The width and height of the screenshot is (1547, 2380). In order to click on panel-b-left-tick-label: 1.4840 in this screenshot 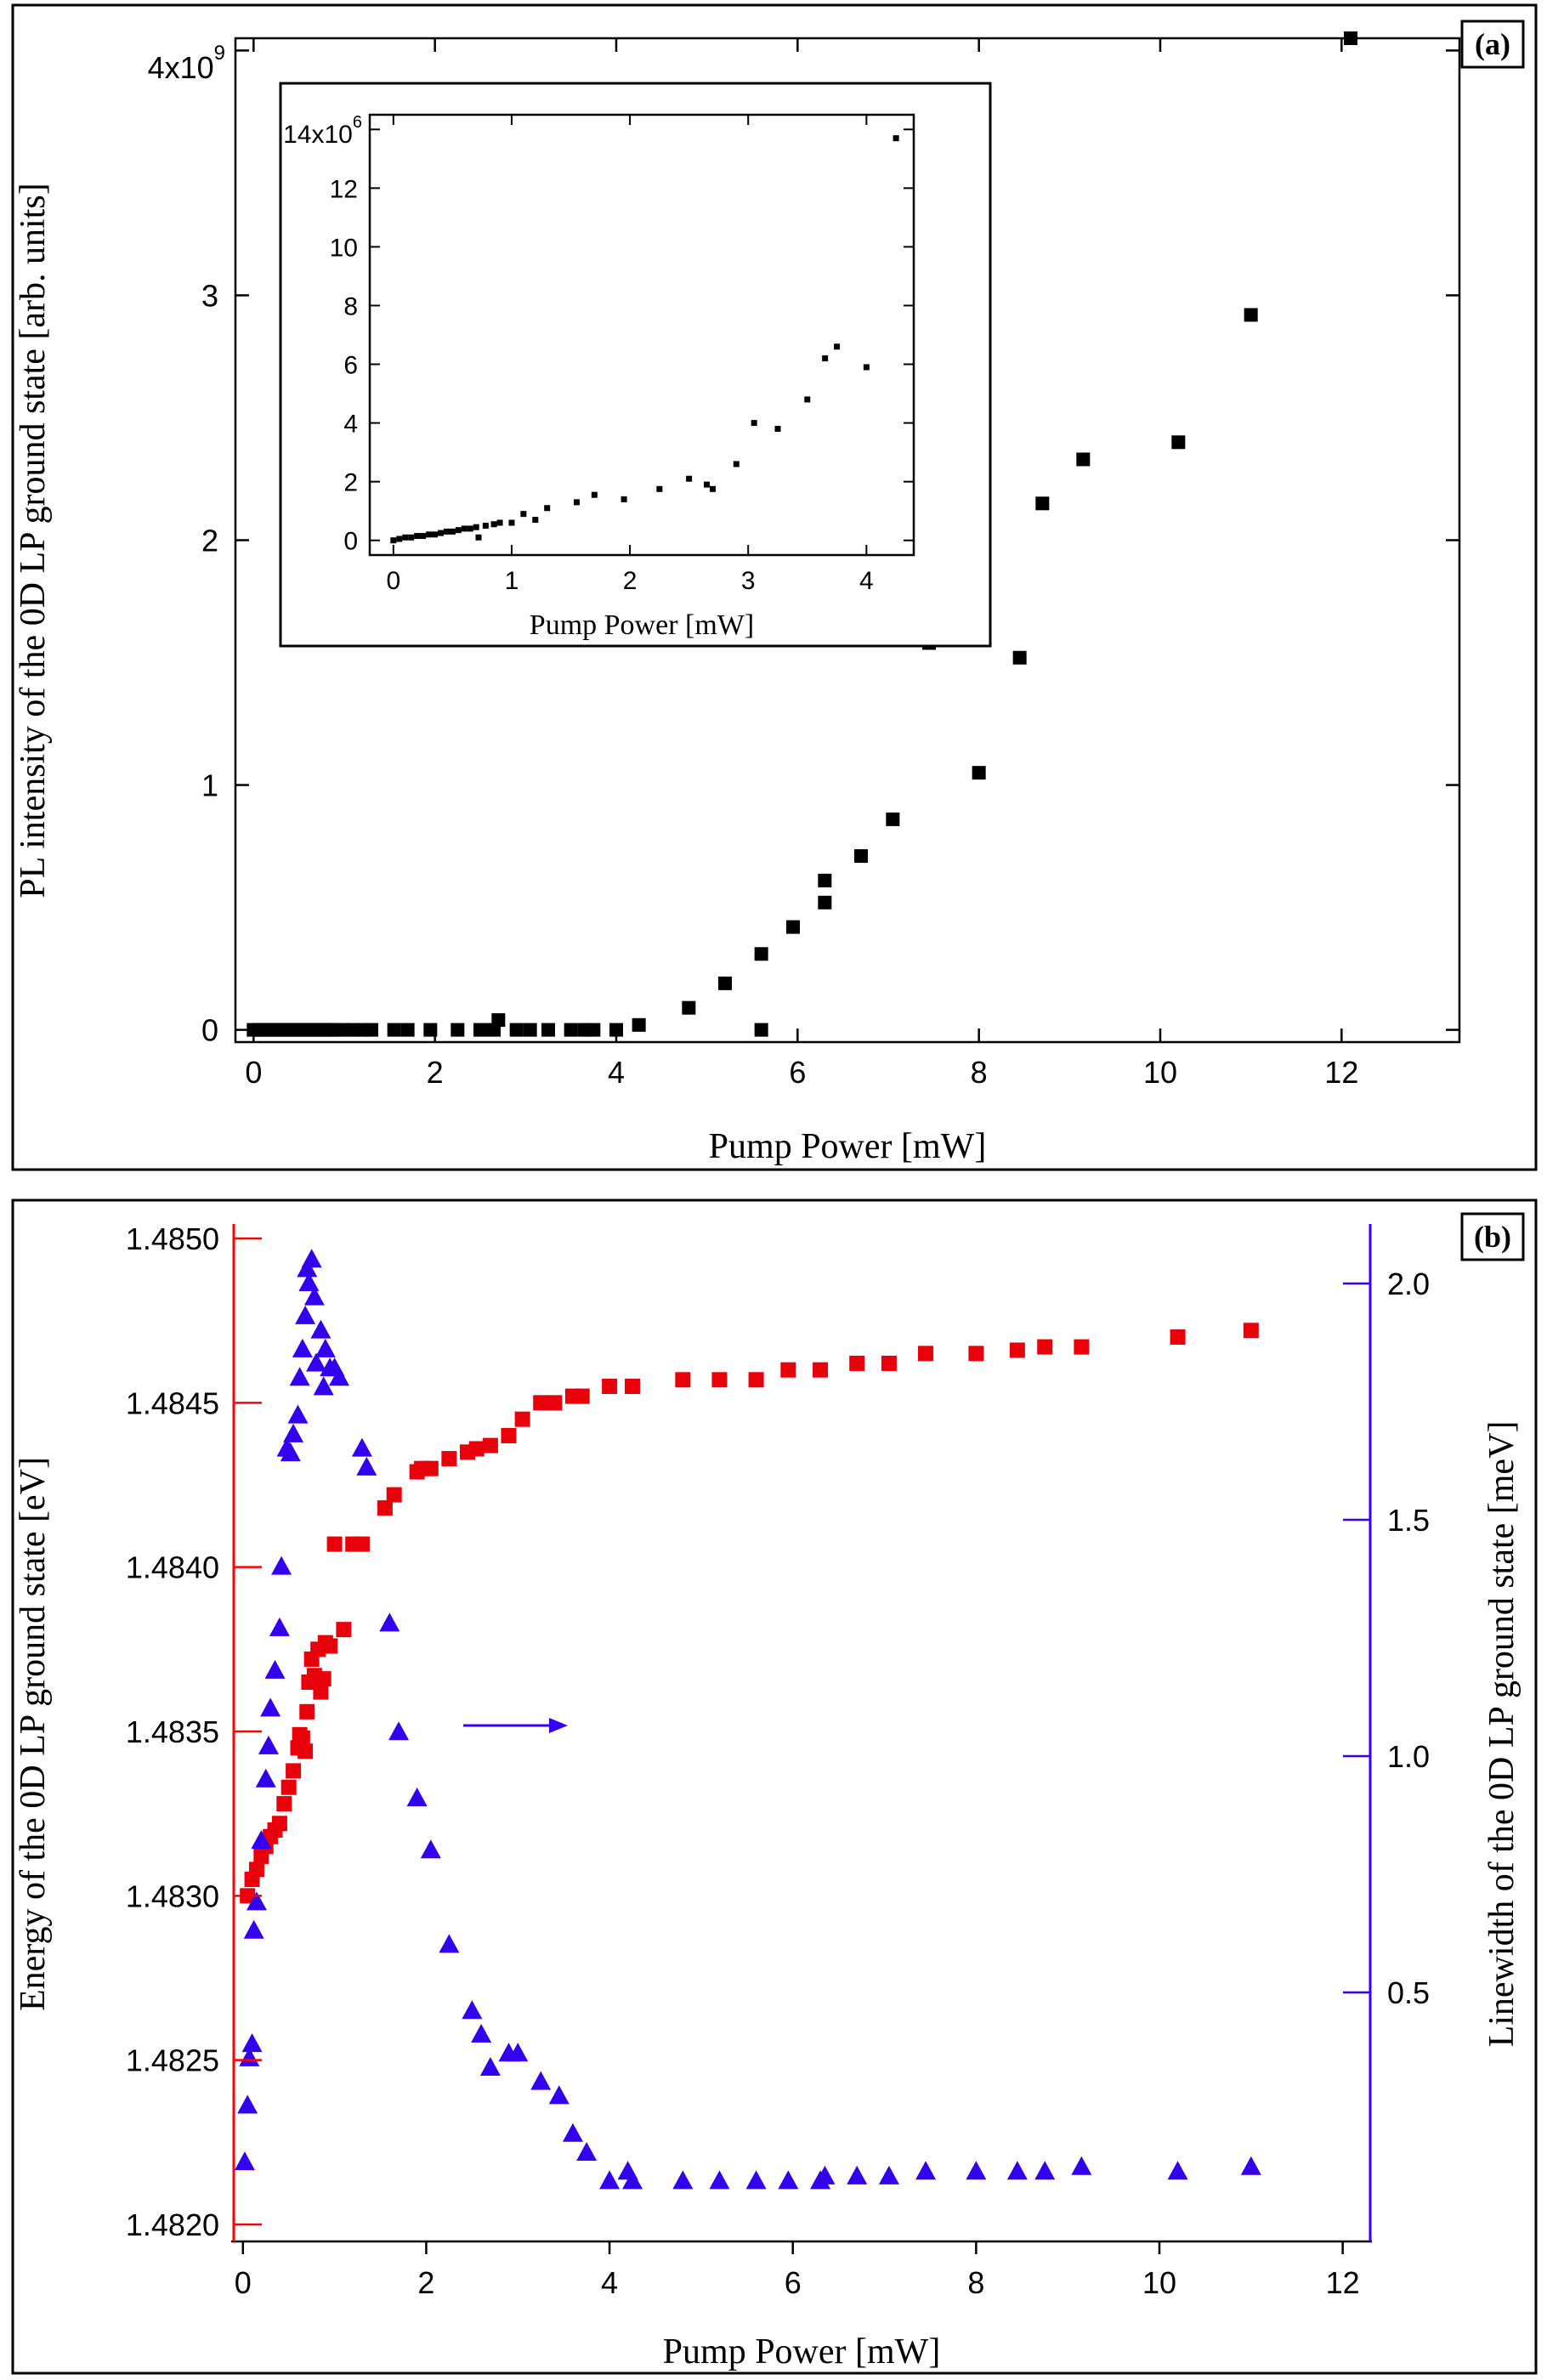, I will do `click(172, 1567)`.